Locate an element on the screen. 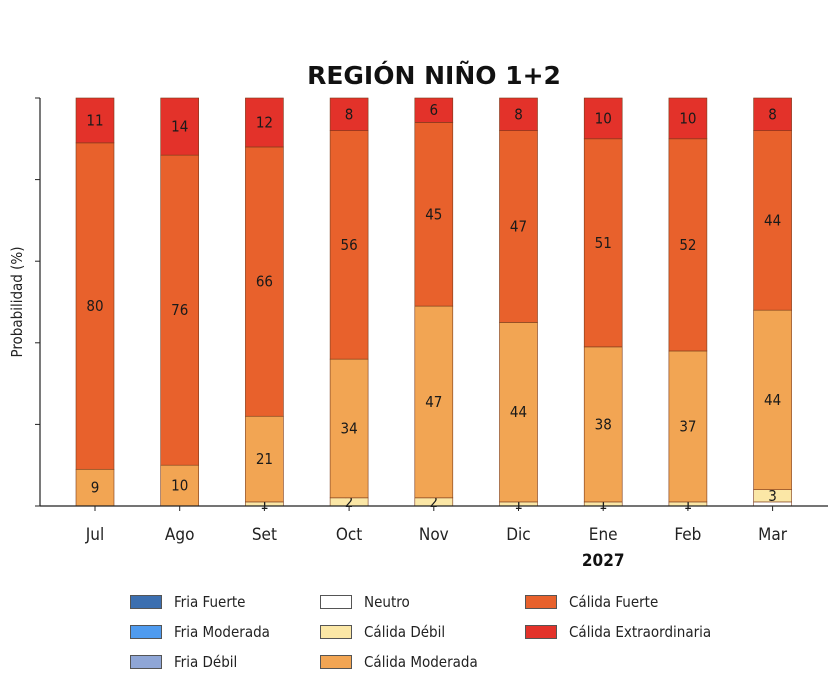 The height and width of the screenshot is (694, 830). legend-label: Fria Fuerte is located at coordinates (210, 602).